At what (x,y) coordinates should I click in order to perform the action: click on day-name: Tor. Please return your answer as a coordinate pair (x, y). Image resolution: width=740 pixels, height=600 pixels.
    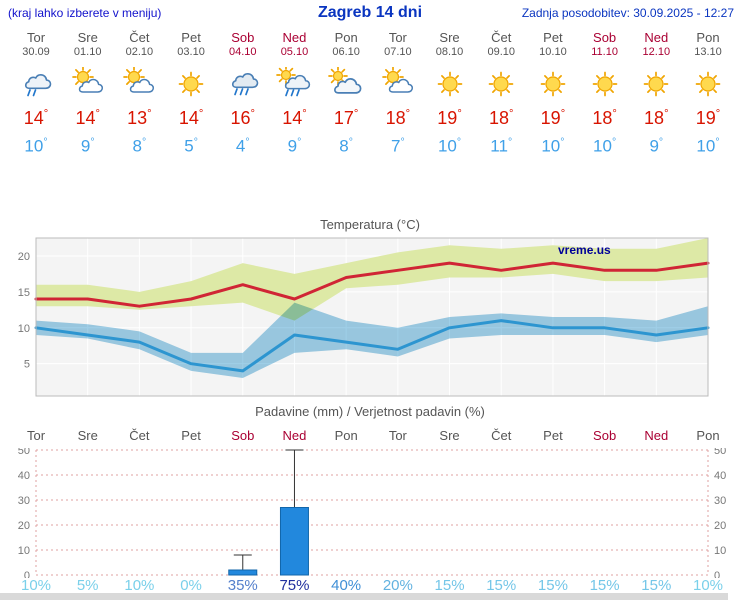
    Looking at the image, I should click on (36, 37).